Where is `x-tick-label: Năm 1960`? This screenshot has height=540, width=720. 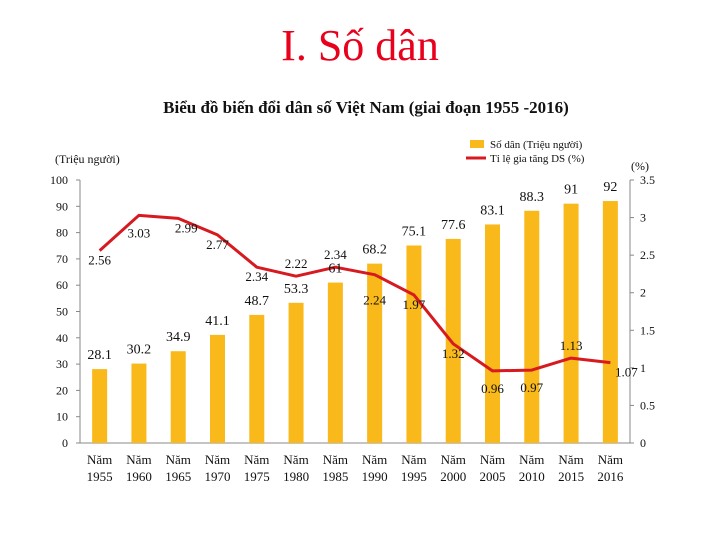
x-tick-label: Năm 1960 is located at coordinates (139, 468).